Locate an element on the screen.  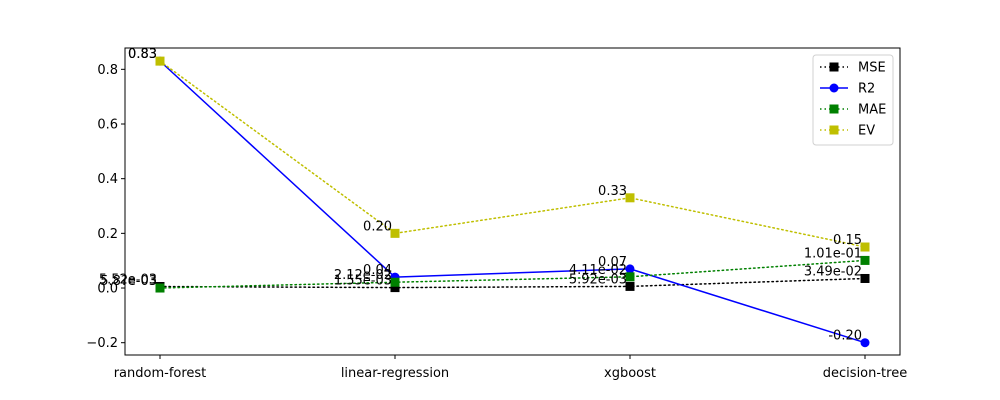
x-tick-label: decision-tree is located at coordinates (865, 373).